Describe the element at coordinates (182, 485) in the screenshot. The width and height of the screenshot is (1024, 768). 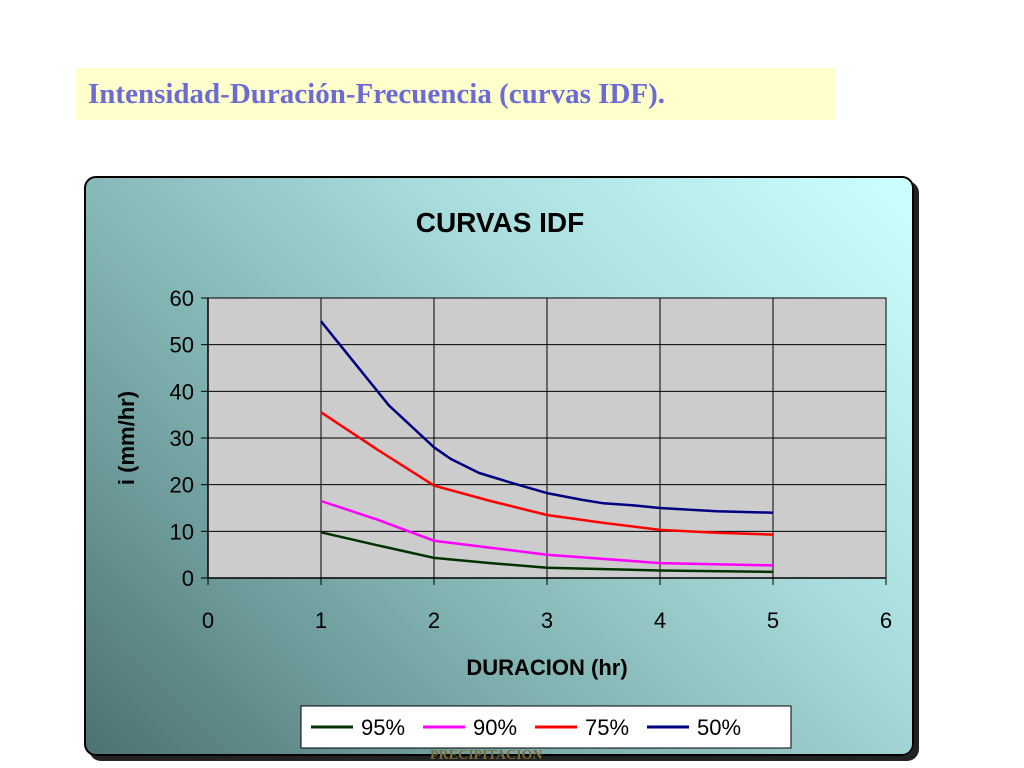
I see `y-tick-label: 20` at that location.